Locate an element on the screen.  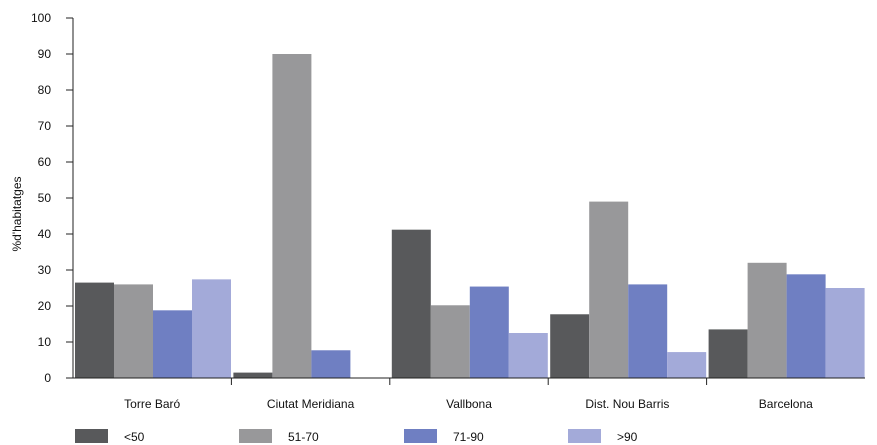
y-axis-ticks: 0 10 20 30 40 50 60 70 80 90 100 is located at coordinates (52, 198).